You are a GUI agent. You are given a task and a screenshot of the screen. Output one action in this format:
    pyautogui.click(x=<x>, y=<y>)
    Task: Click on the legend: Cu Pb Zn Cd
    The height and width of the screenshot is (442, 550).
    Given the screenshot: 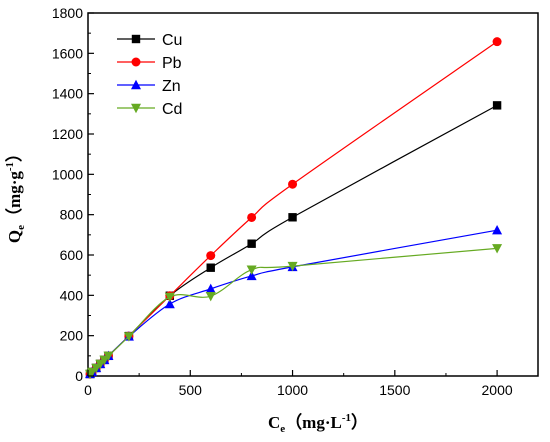 What is the action you would take?
    pyautogui.click(x=149, y=75)
    